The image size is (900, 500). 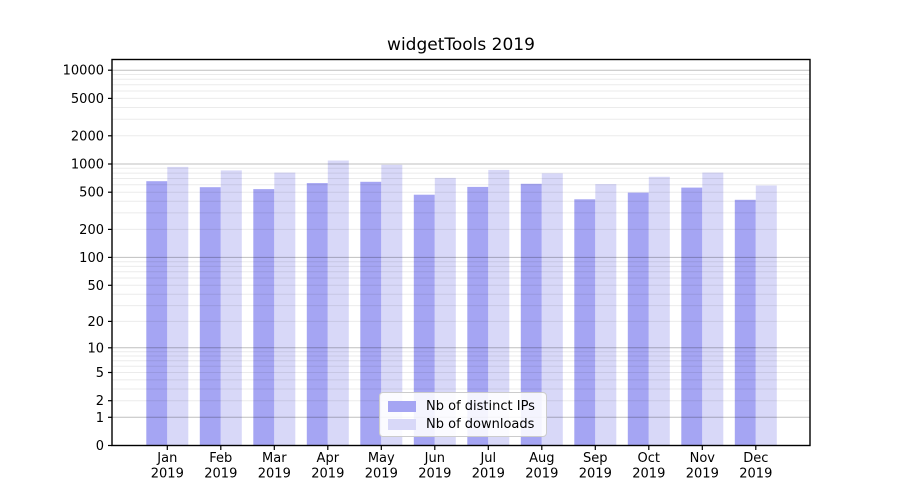 What do you see at coordinates (585, 322) in the screenshot?
I see `bar-distinct-ips-sep` at bounding box center [585, 322].